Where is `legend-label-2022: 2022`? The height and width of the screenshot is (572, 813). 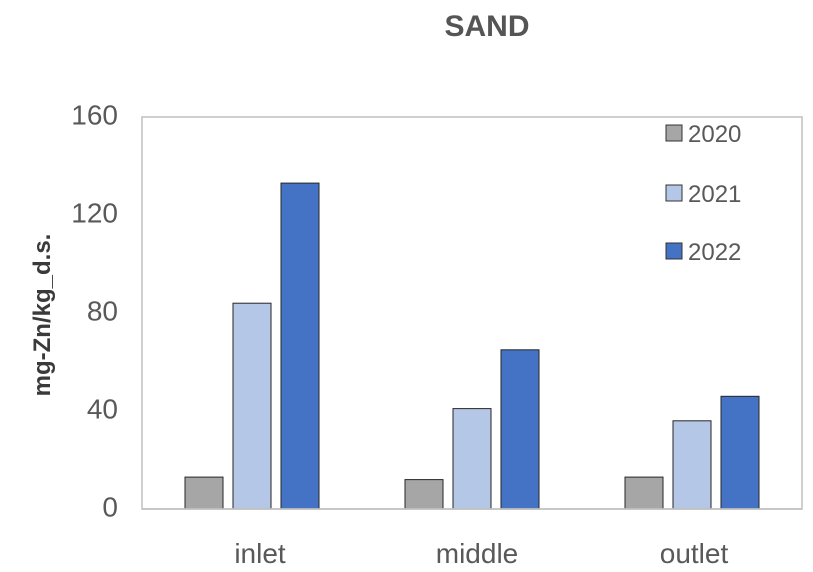
legend-label-2022: 2022 is located at coordinates (714, 252).